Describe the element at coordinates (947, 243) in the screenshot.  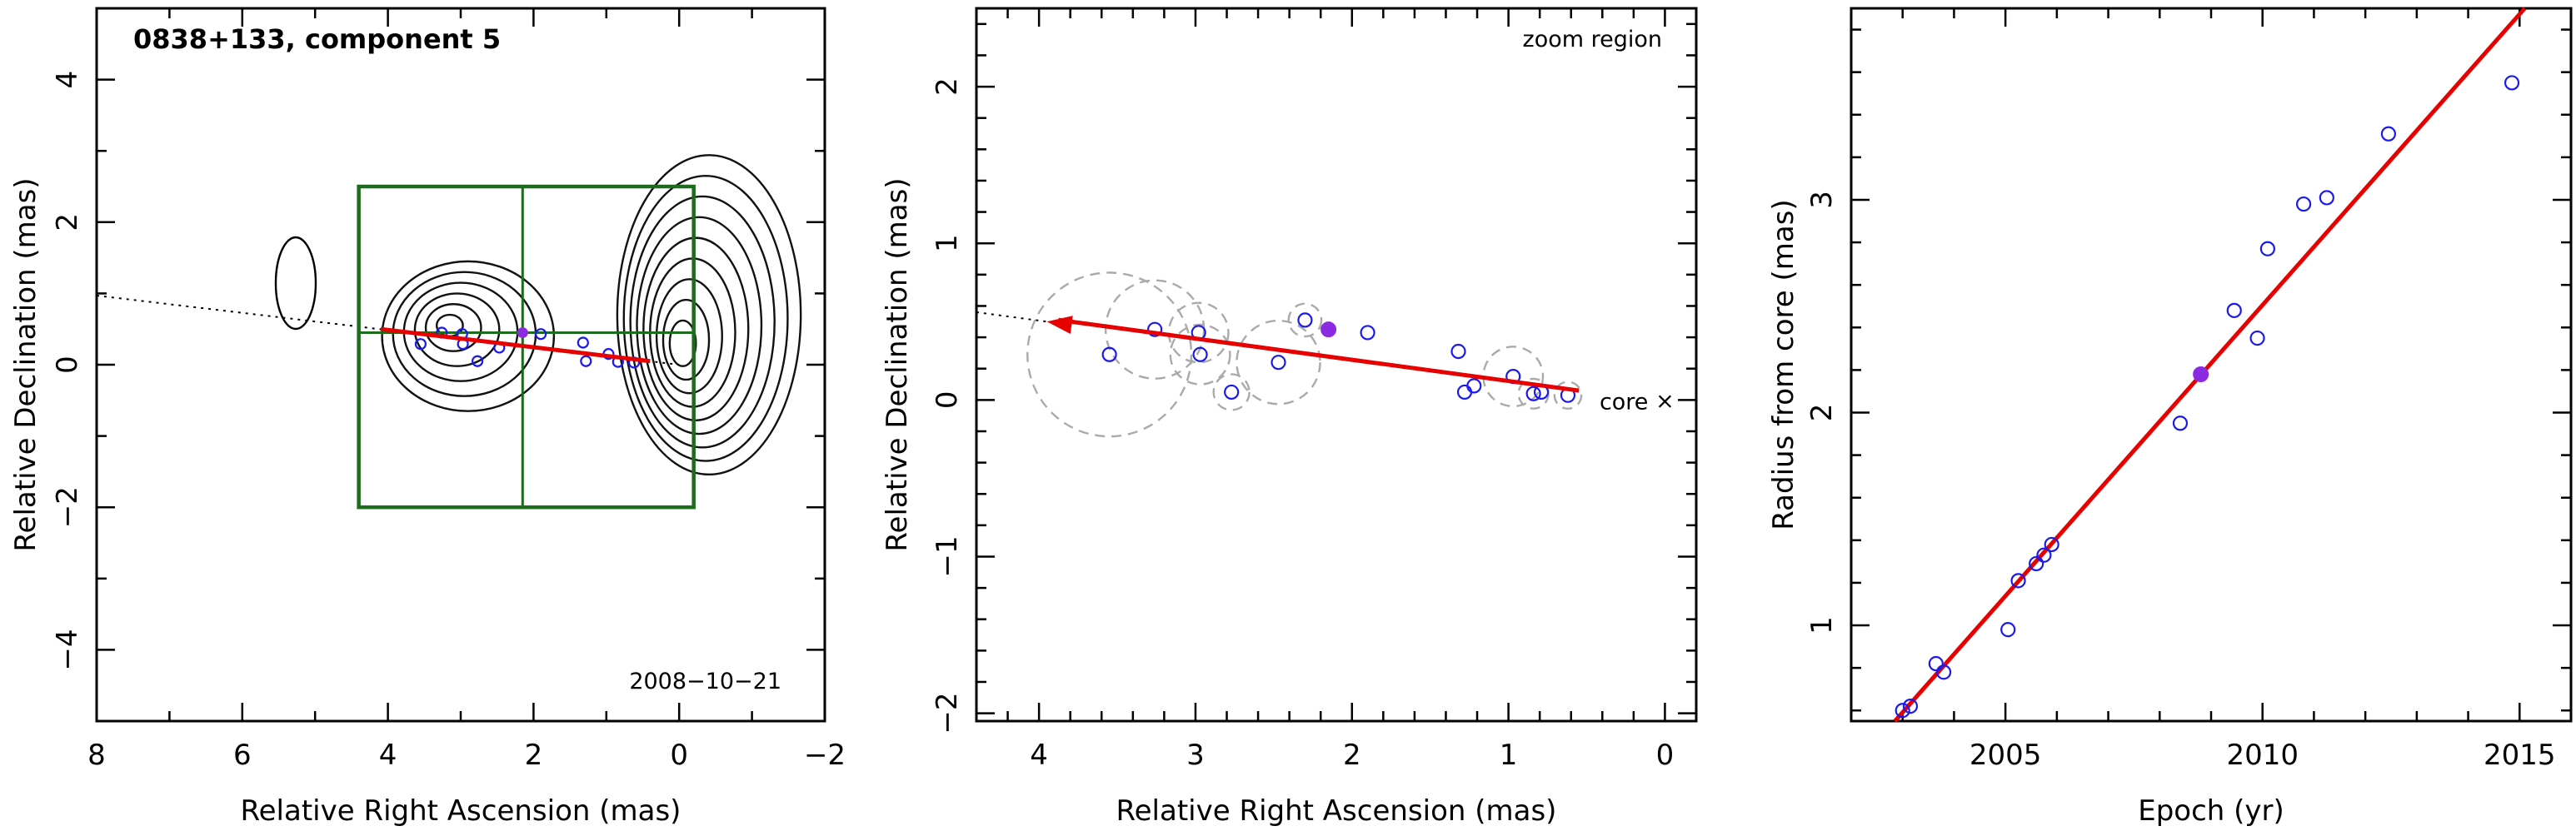
I see `p2-ytick-label: 1` at that location.